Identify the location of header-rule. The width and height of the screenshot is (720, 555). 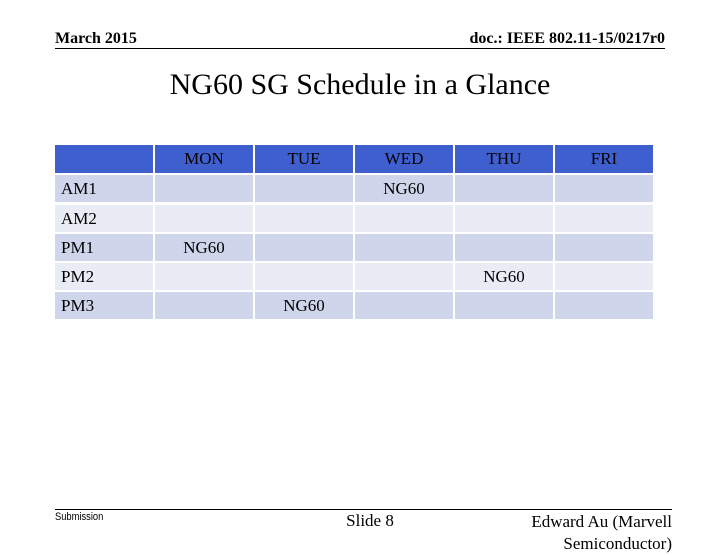
(360, 48).